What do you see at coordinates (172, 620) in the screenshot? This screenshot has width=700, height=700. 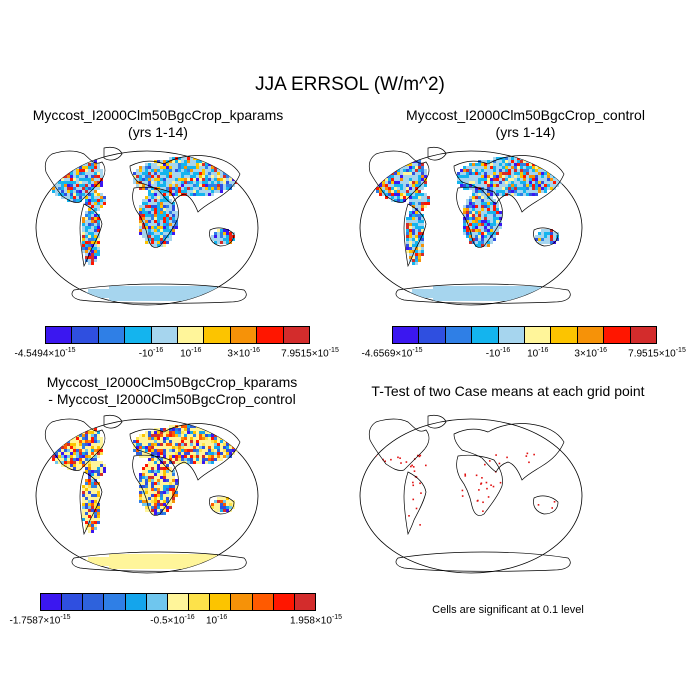 I see `colorbar-label: -0.5×10⁻¹⁶` at bounding box center [172, 620].